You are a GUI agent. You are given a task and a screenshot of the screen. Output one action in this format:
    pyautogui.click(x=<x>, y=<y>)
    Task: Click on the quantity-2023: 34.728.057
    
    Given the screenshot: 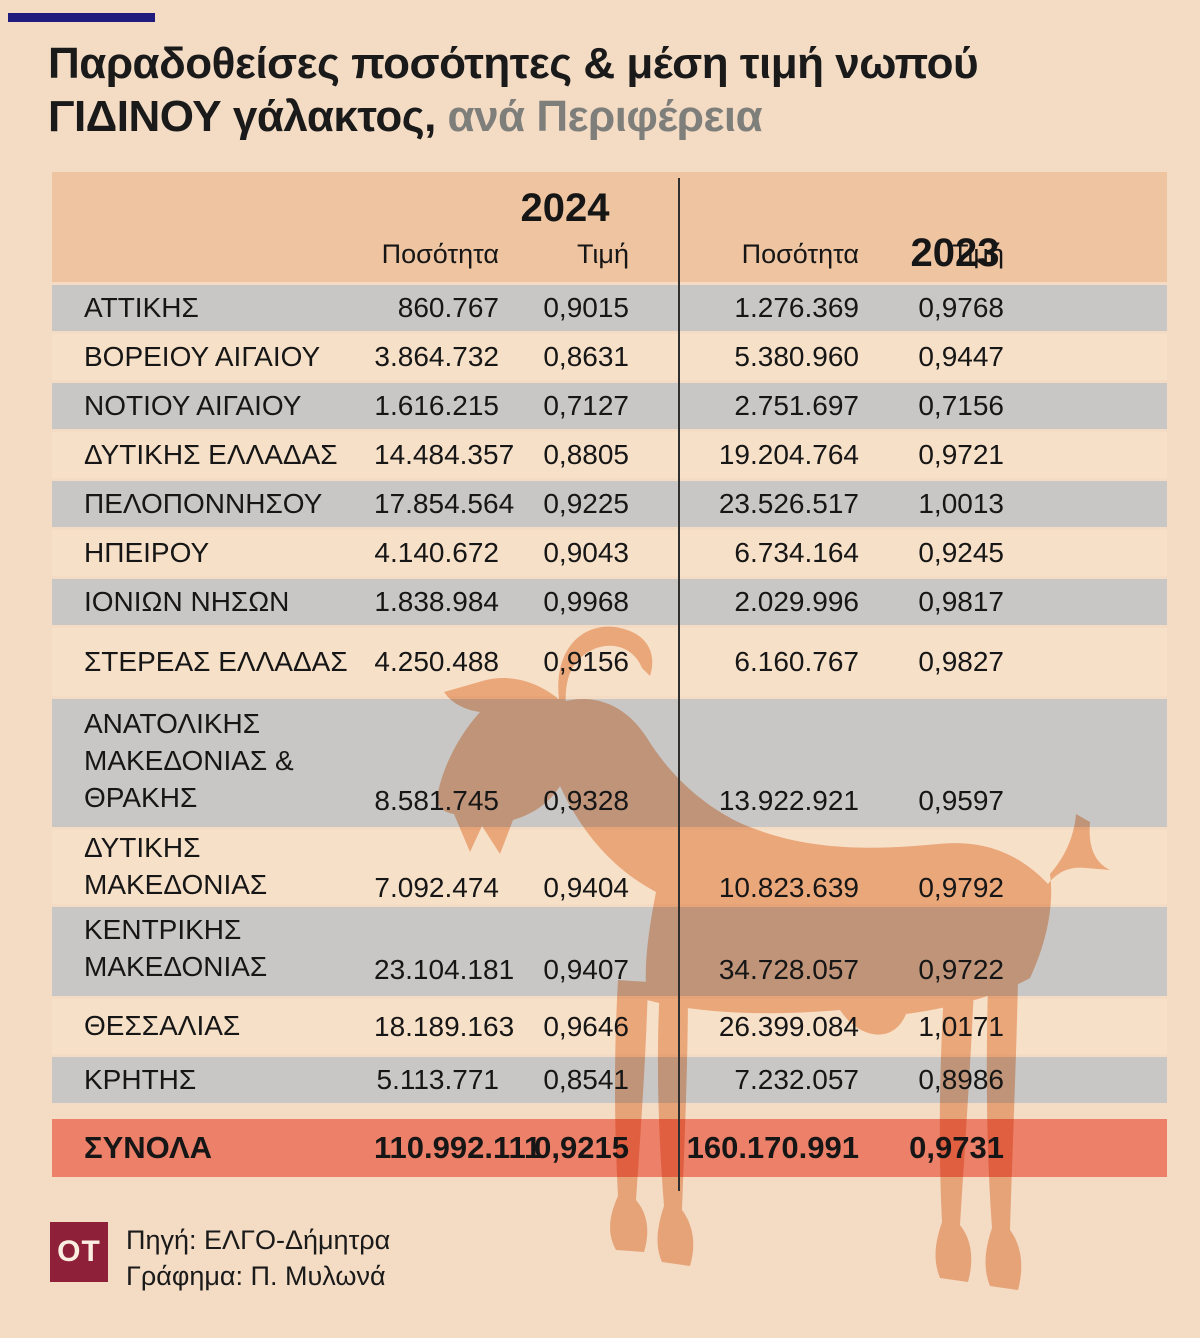 What is the action you would take?
    pyautogui.click(x=788, y=969)
    